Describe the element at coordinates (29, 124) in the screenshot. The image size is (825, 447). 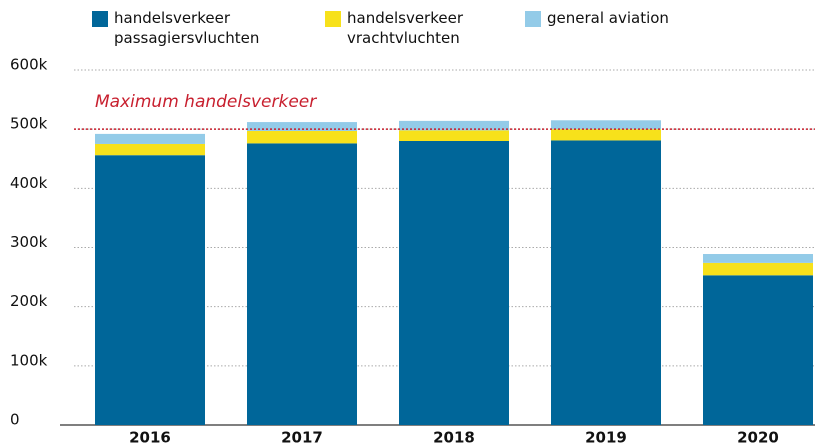
I see `y-tick-label: 500k` at that location.